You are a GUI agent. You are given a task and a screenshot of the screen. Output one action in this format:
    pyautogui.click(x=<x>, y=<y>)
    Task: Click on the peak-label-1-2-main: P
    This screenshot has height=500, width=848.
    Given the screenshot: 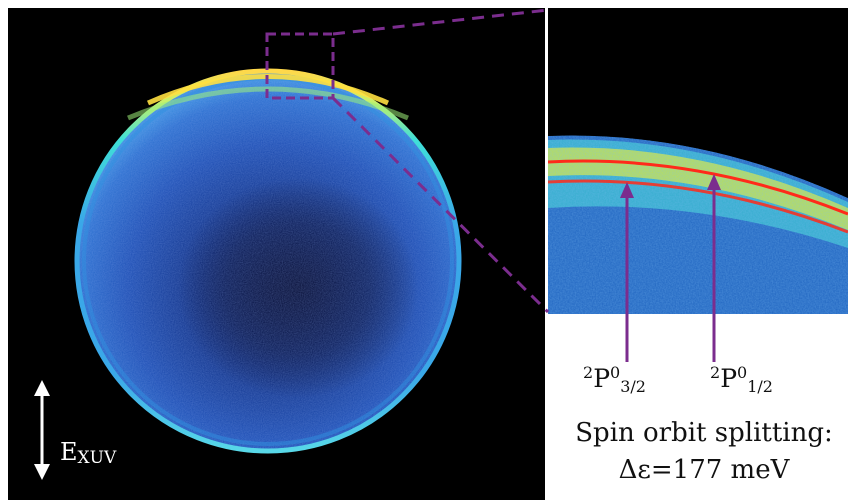 What is the action you would take?
    pyautogui.click(x=729, y=378)
    